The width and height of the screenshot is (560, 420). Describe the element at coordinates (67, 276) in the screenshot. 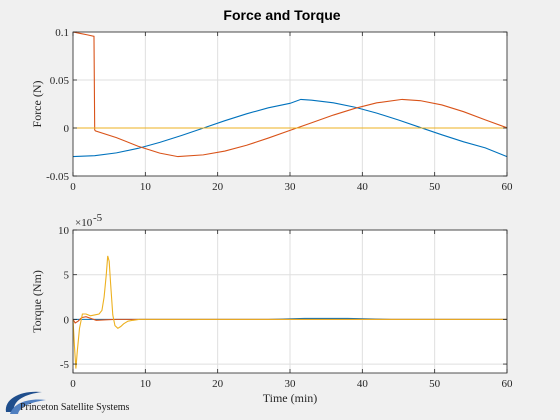

I see `y-tick-label: 5` at that location.